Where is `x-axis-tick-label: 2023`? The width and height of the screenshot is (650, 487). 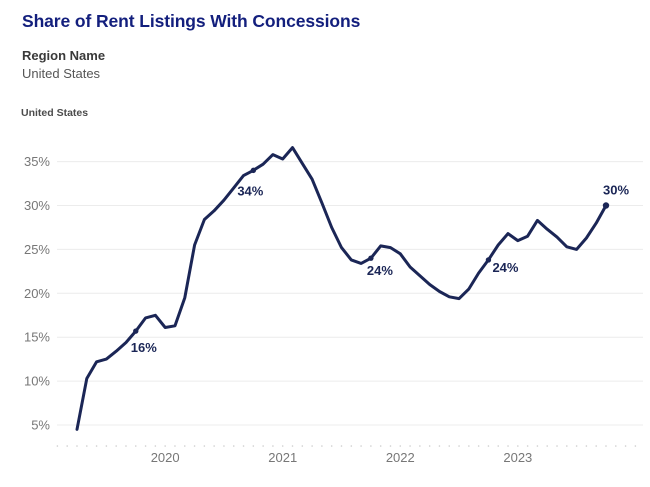
x-axis-tick-label: 2023 is located at coordinates (517, 457).